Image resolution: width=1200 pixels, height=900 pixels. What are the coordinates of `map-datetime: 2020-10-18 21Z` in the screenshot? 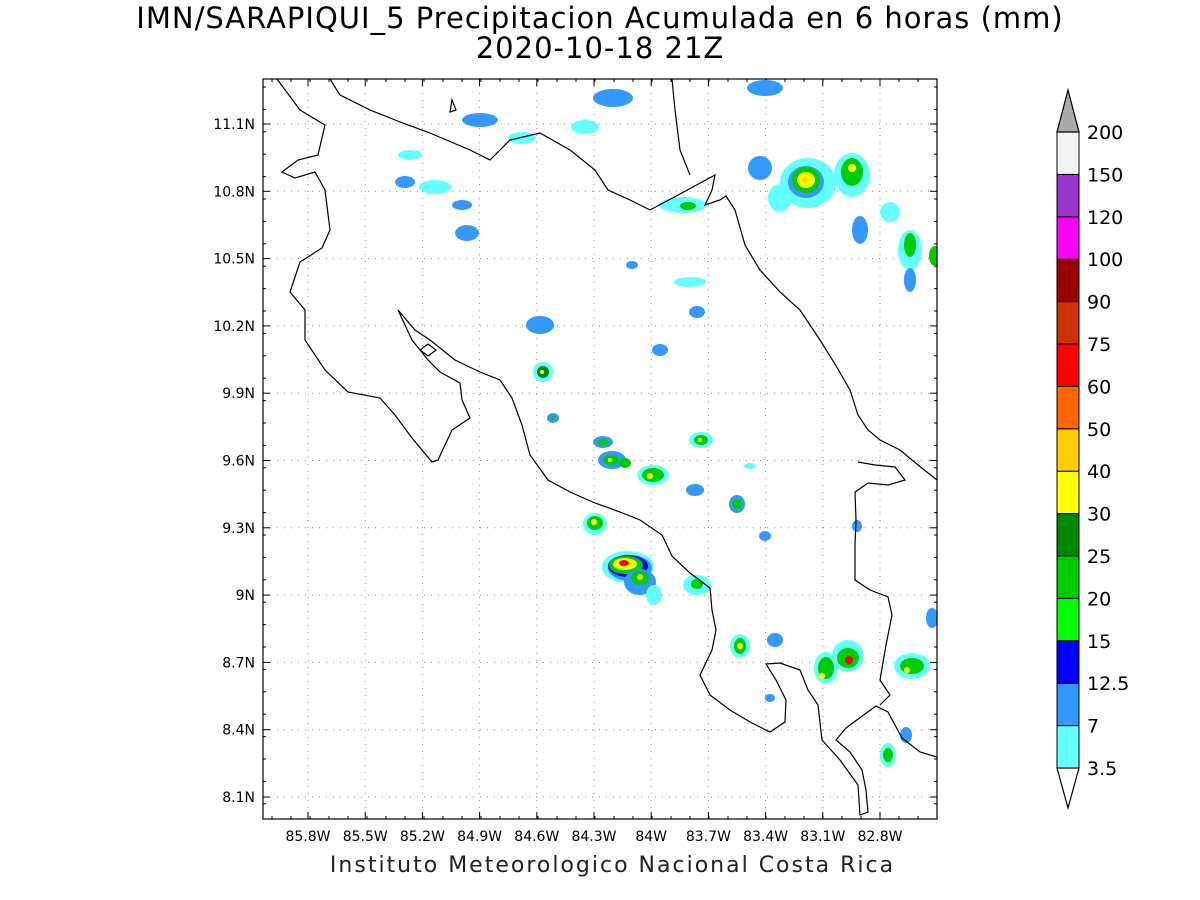 It's located at (600, 48).